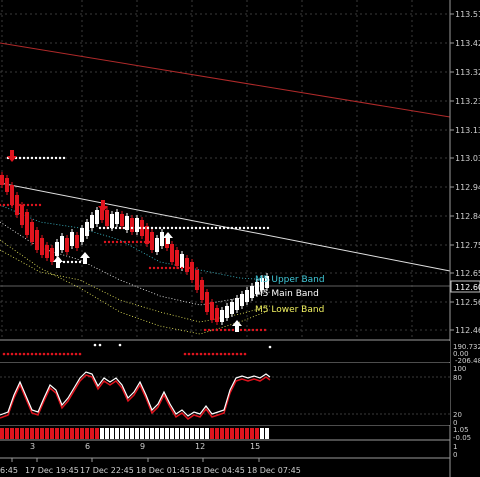  What do you see at coordinates (255, 446) in the screenshot?
I see `bar-number: 15` at bounding box center [255, 446].